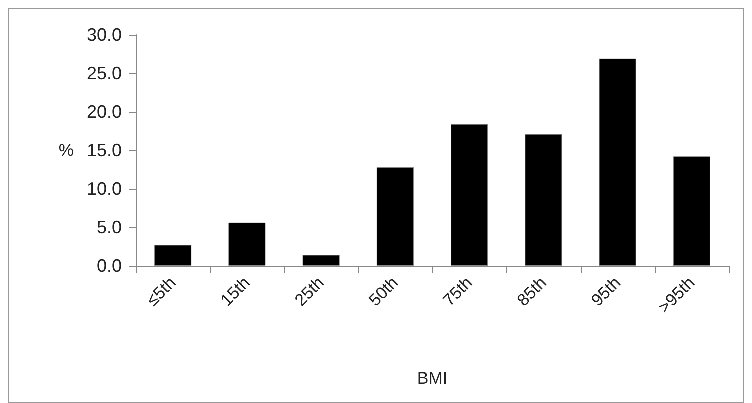 Image resolution: width=752 pixels, height=403 pixels. I want to click on y-tick-label: 5.0, so click(109, 228).